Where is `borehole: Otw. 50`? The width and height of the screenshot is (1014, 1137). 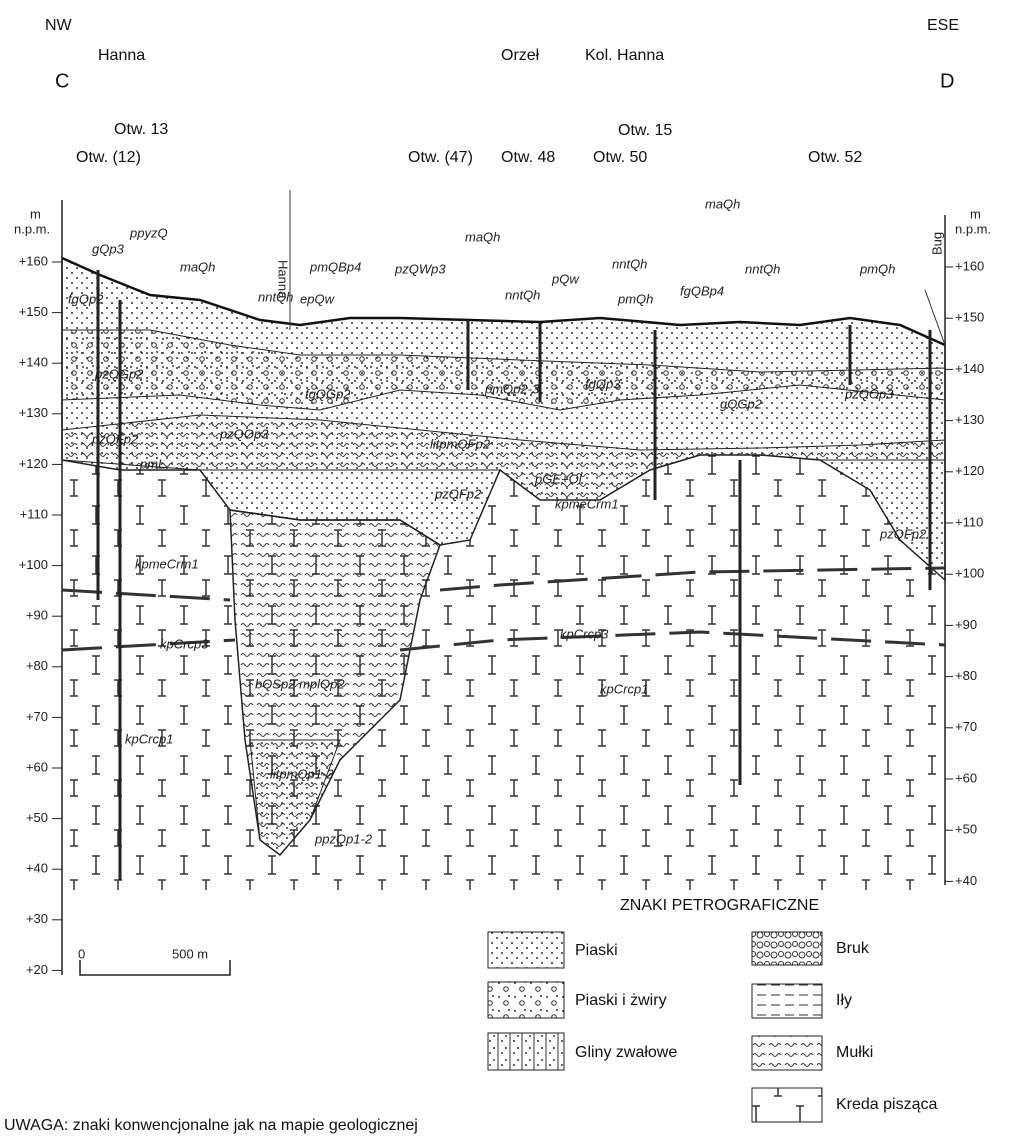
borehole: Otw. 50 is located at coordinates (620, 157).